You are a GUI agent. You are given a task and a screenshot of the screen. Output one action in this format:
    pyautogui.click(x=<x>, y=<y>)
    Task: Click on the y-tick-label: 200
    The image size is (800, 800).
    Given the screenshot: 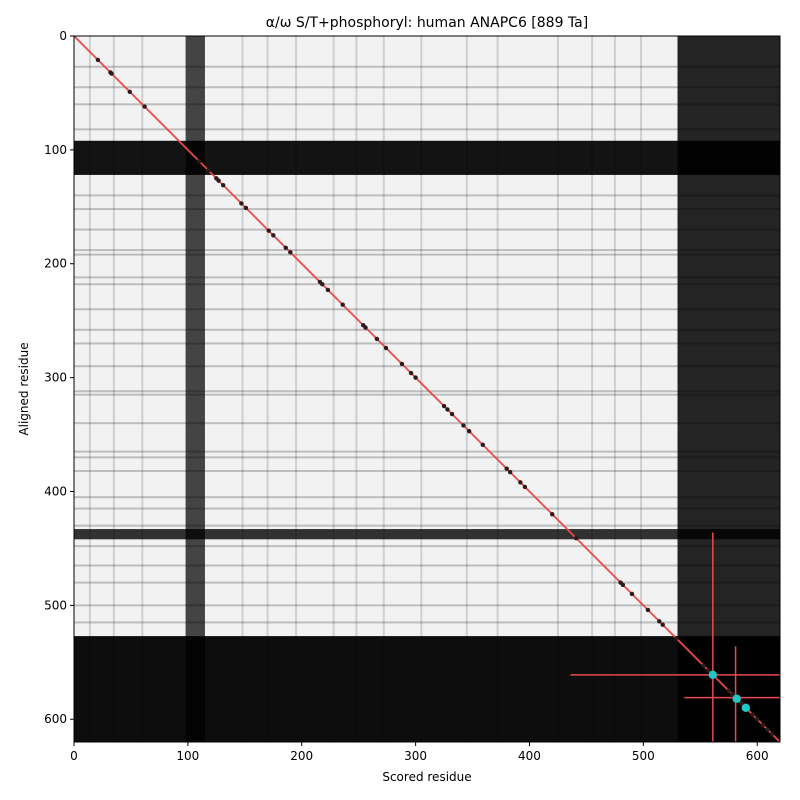 What is the action you would take?
    pyautogui.click(x=55, y=264)
    